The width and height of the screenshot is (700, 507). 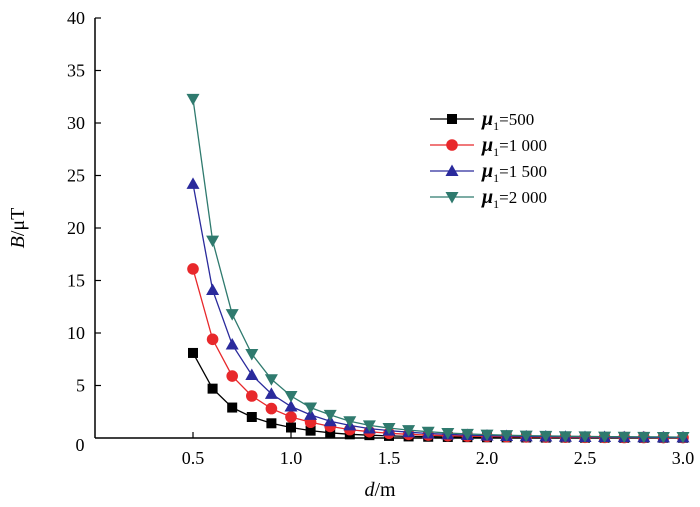 I want to click on legend-value: =1 500, so click(x=523, y=171).